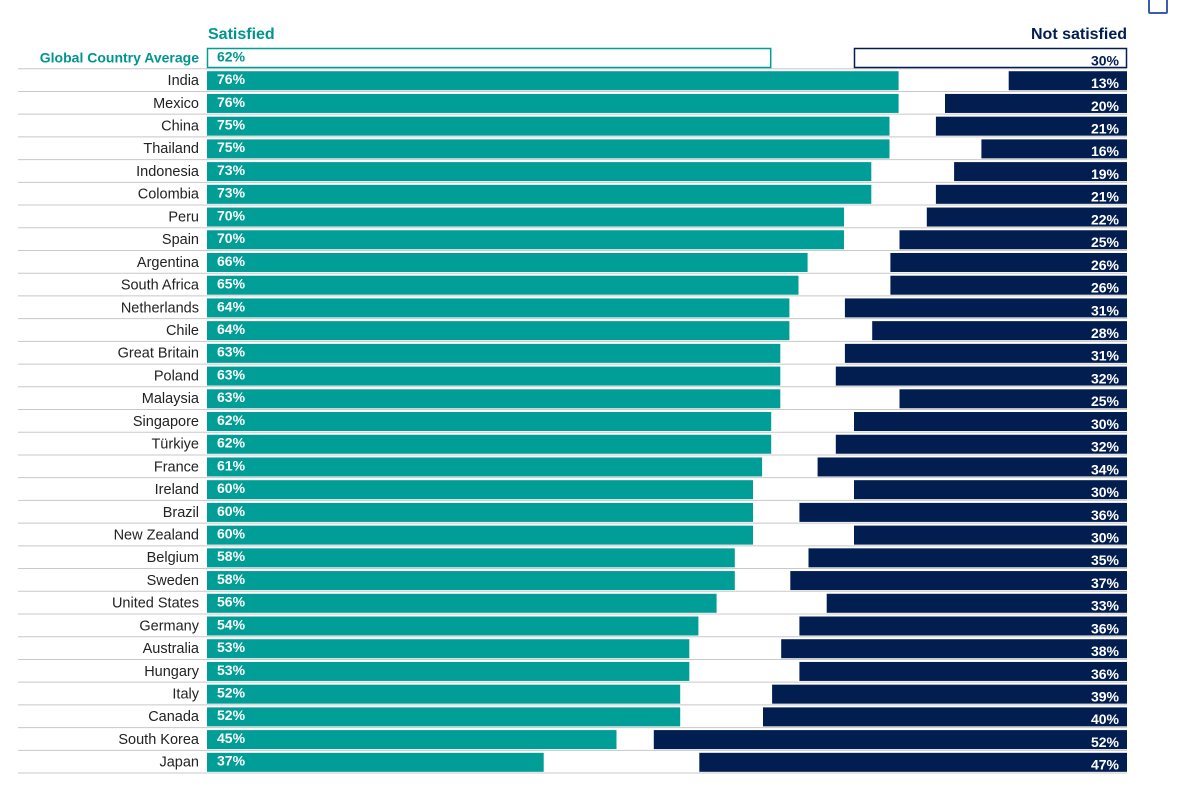 The width and height of the screenshot is (1183, 797). I want to click on not-satisfied-value: 25%, so click(1105, 242).